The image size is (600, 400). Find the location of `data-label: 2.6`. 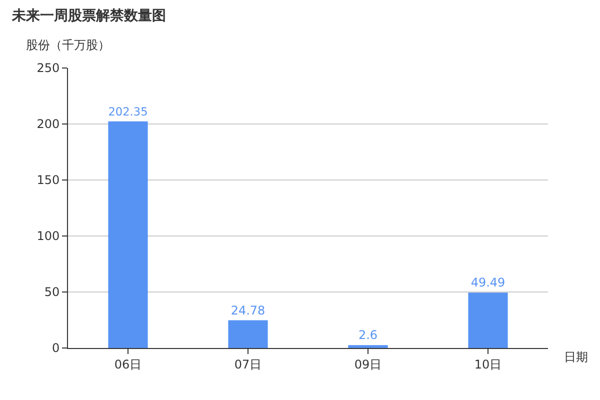

data-label: 2.6 is located at coordinates (368, 335).